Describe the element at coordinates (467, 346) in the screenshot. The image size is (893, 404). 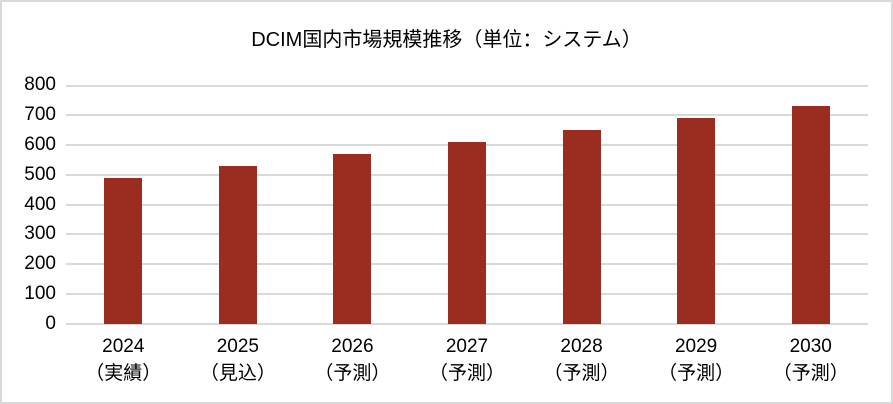
I see `x-tick-year: 2027` at that location.